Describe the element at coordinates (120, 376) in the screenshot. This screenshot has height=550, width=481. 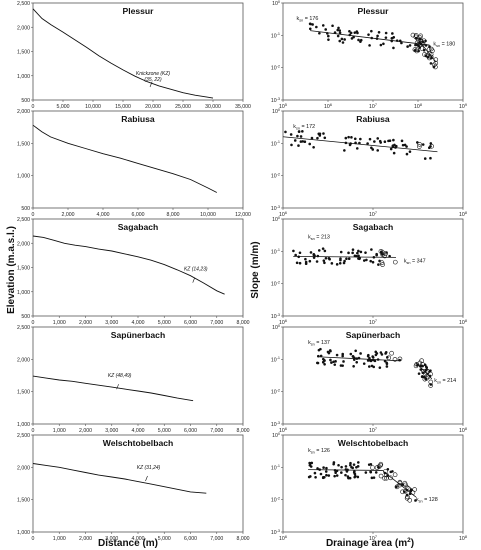
I see `knickzone-label: KZ (48,49)` at that location.